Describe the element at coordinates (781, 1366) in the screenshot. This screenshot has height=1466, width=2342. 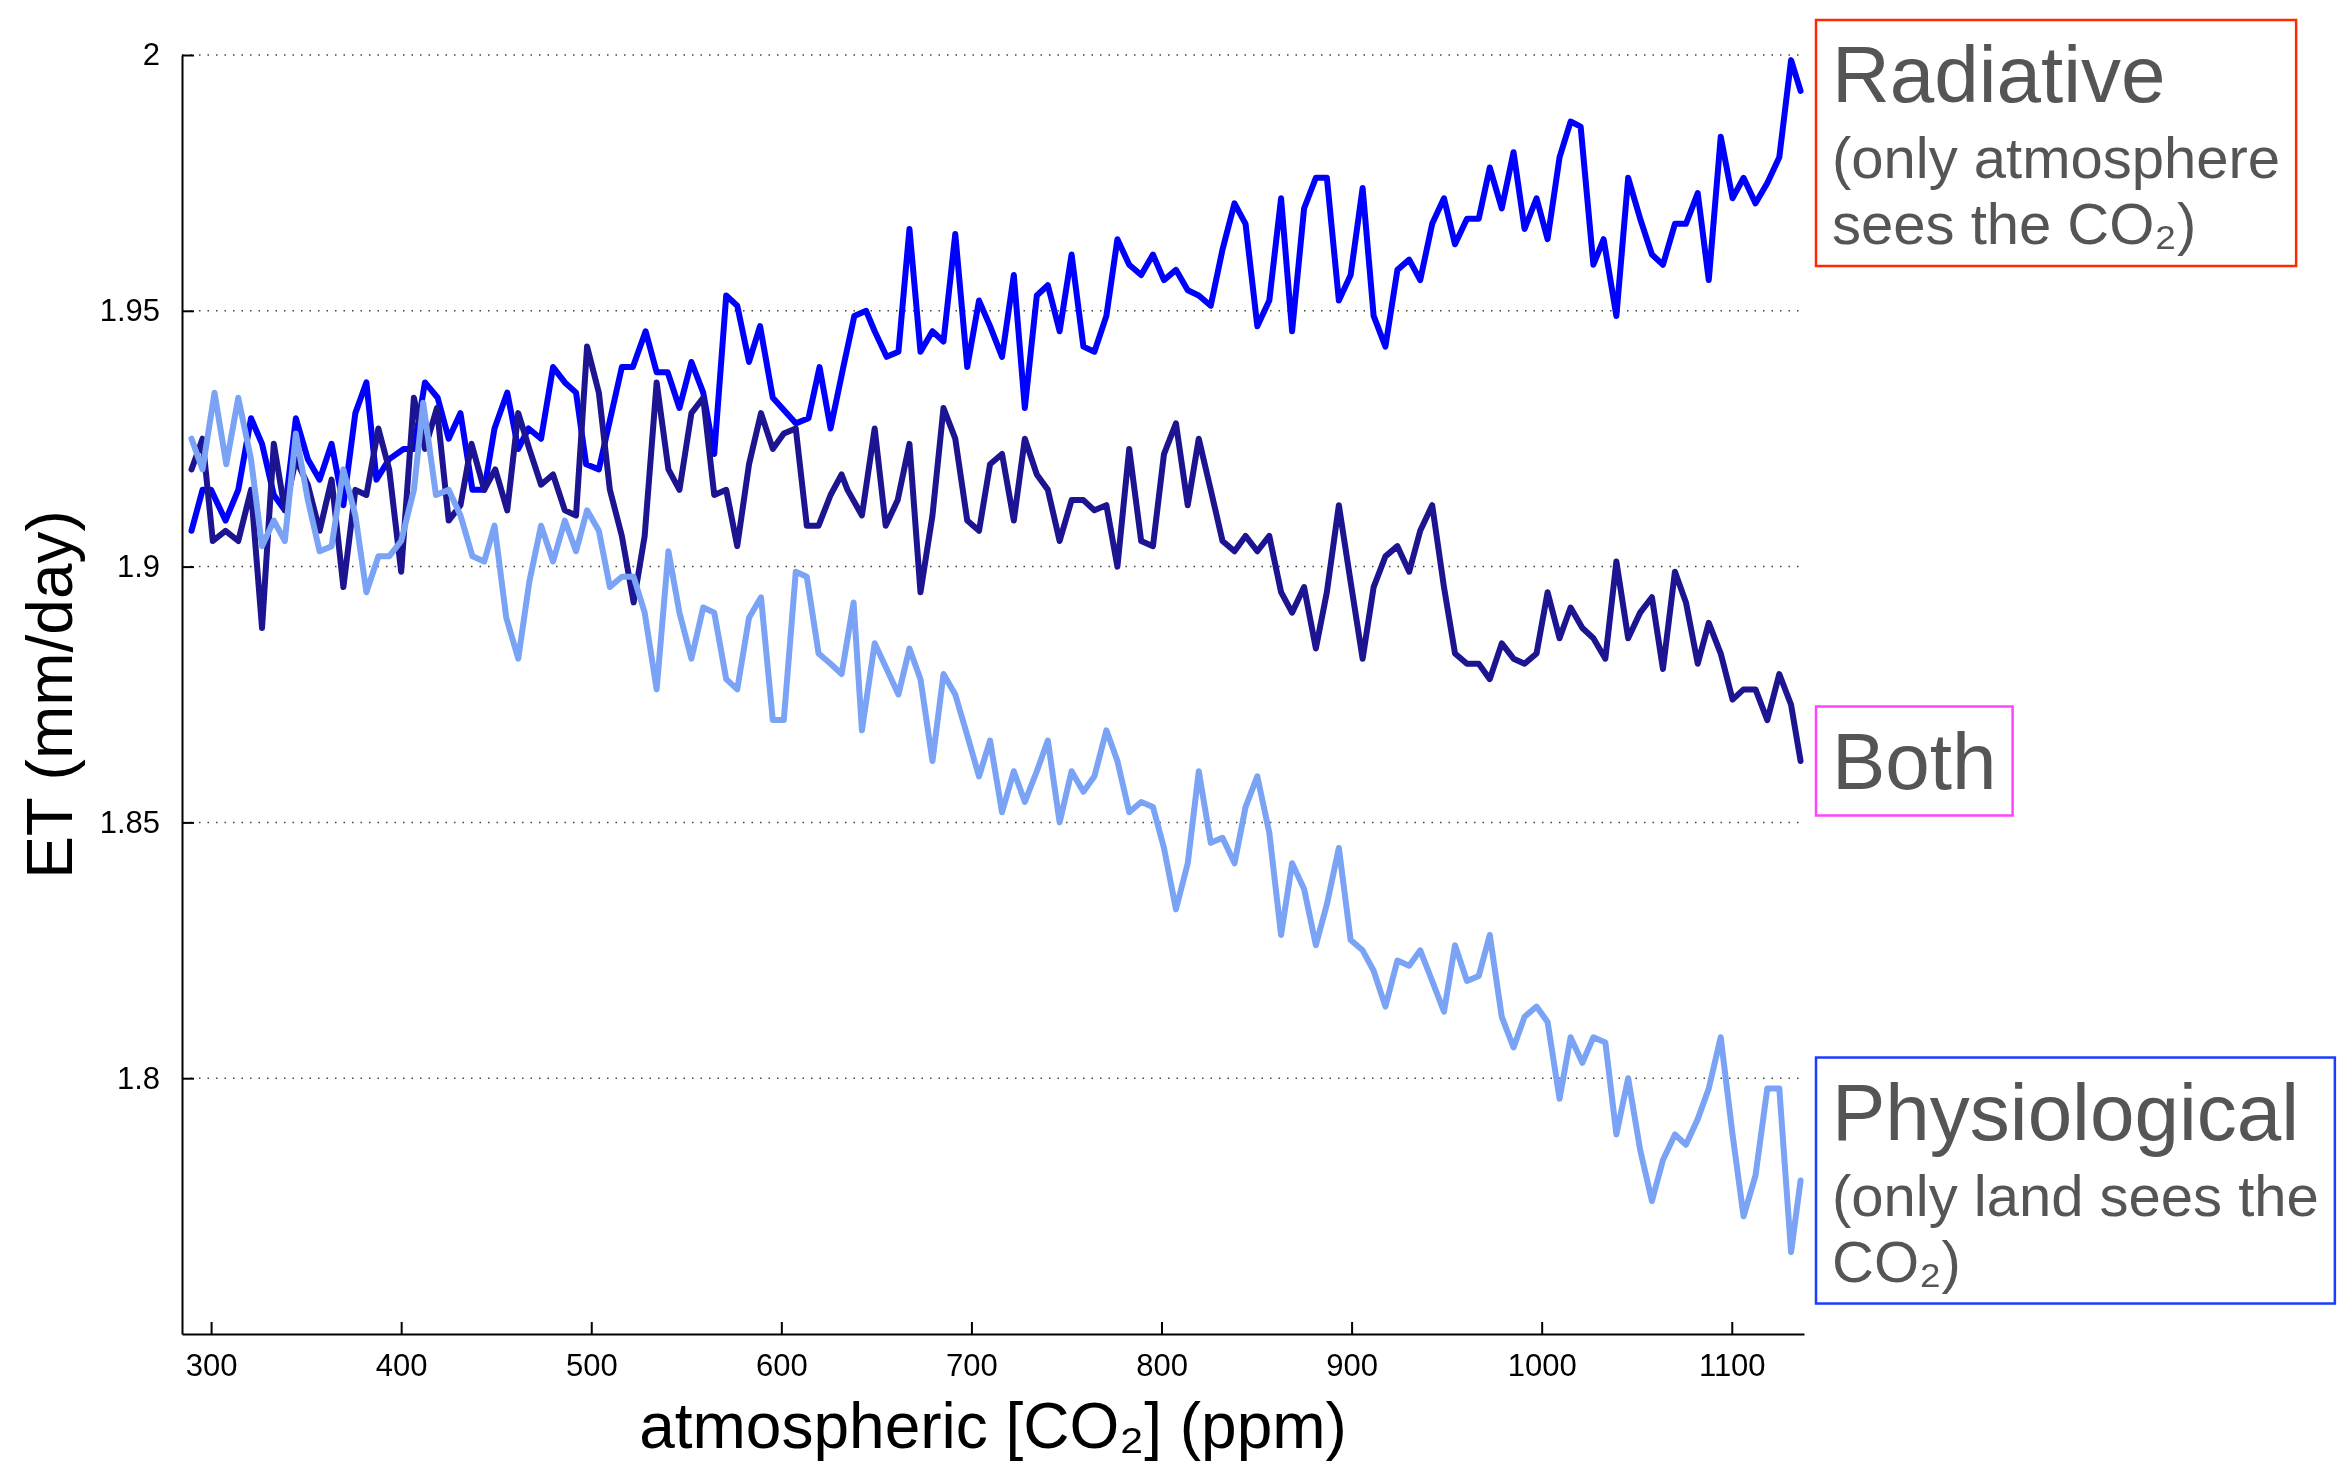
I see `x-tick-label: 600` at that location.